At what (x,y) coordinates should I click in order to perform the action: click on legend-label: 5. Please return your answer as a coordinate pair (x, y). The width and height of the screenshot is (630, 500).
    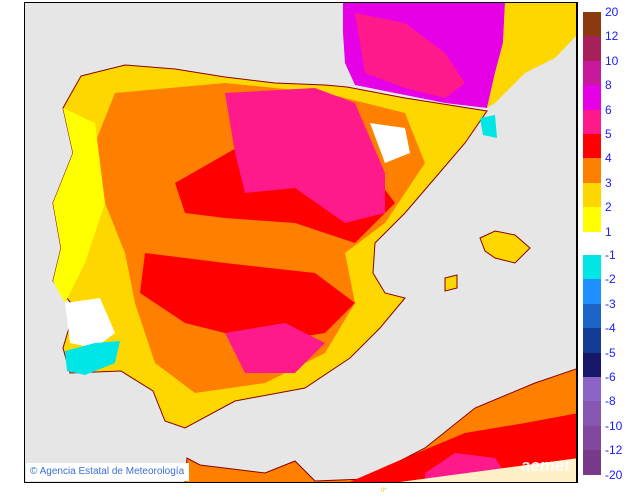
    Looking at the image, I should click on (608, 134).